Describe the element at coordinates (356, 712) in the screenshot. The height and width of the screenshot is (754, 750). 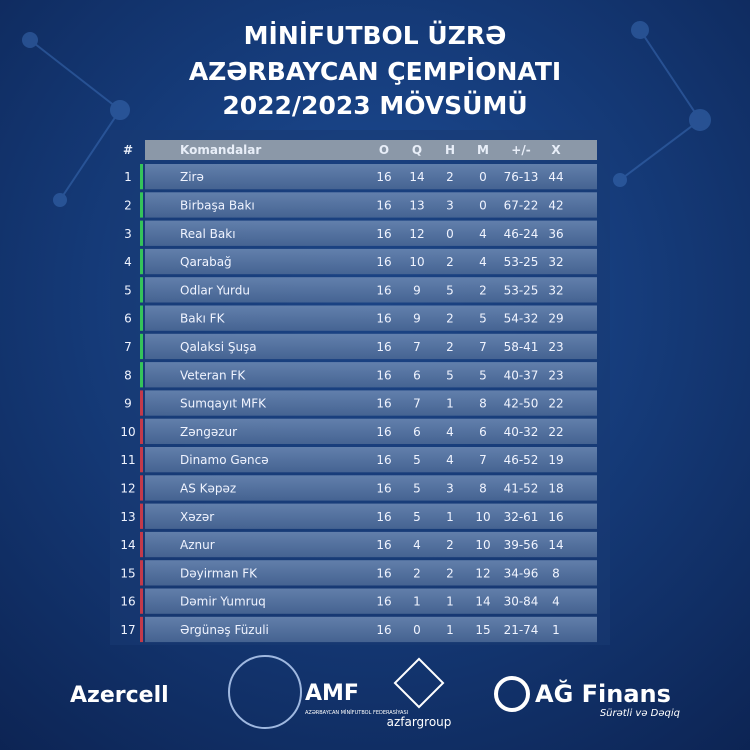
I see `amf-subtitle: AZƏRBAYCAN MİNİFUTBOL FEDERASİYASI` at that location.